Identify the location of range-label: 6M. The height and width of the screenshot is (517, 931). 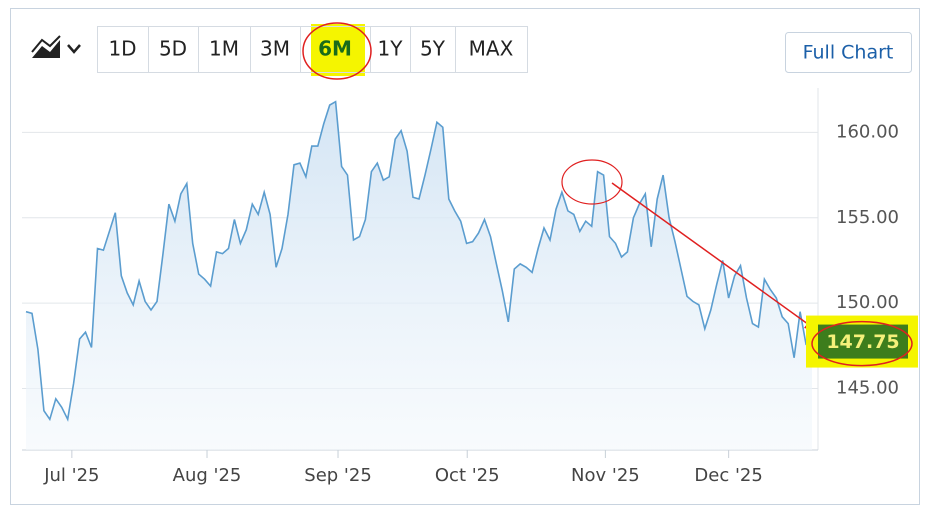
(335, 49).